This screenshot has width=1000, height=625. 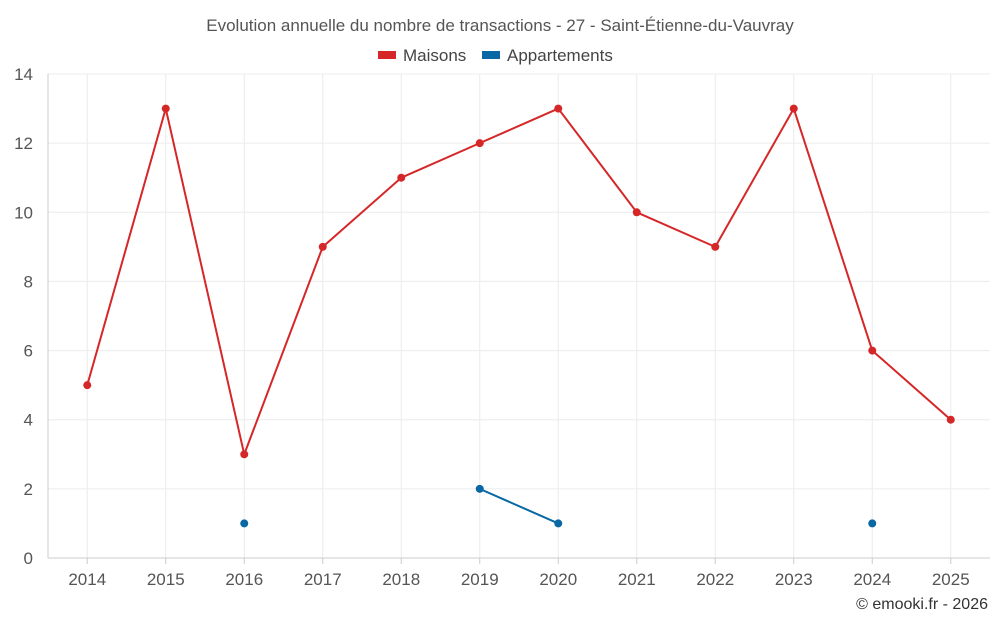 I want to click on x-tick-label: 2018, so click(x=401, y=579).